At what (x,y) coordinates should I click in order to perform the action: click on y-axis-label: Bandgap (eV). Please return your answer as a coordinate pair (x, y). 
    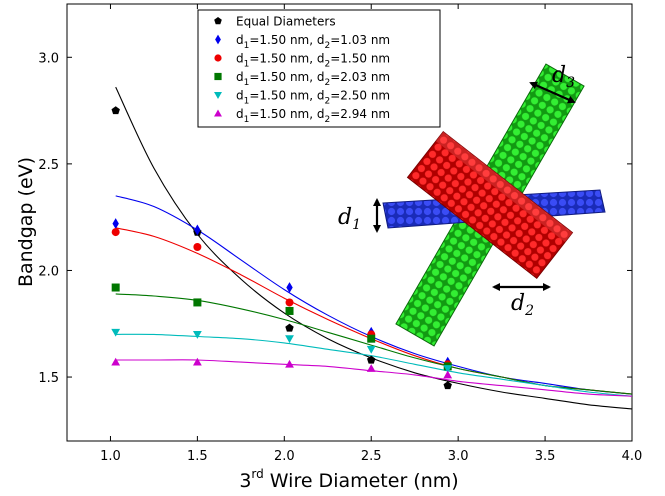
    Looking at the image, I should click on (26, 222).